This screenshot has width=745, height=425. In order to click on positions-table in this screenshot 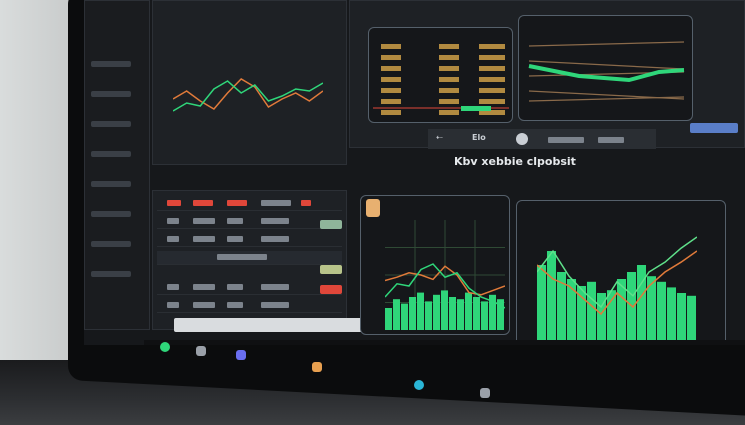, I will do `click(249, 260)`.